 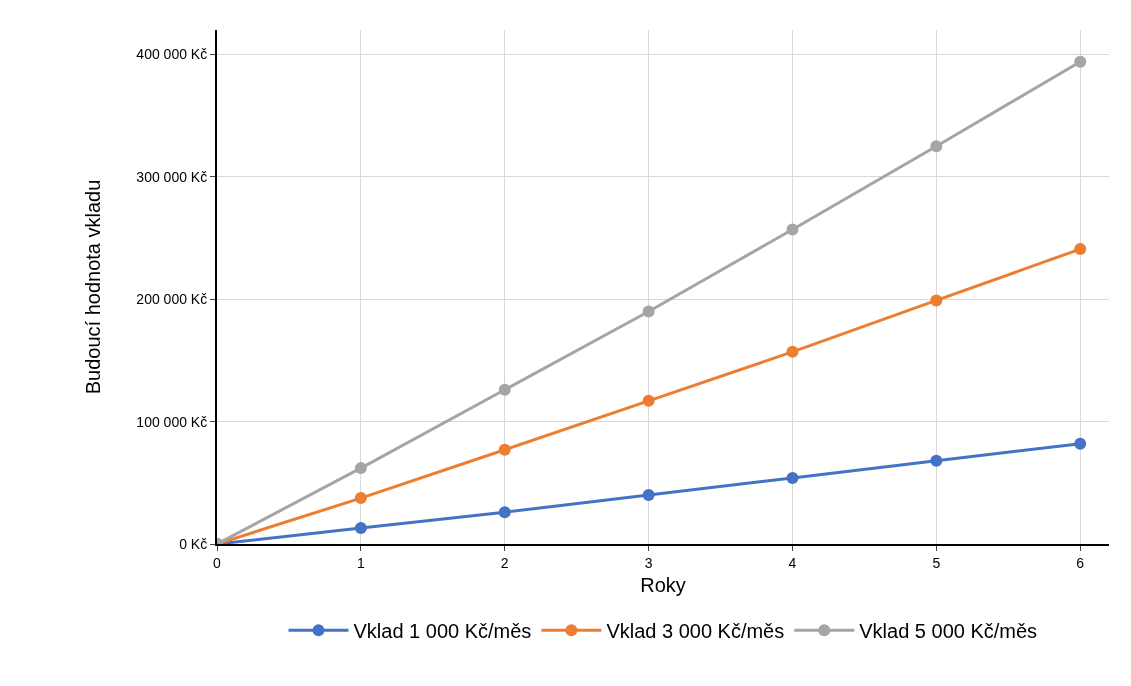 What do you see at coordinates (172, 54) in the screenshot?
I see `y-tick-label: 400 000 Kč` at bounding box center [172, 54].